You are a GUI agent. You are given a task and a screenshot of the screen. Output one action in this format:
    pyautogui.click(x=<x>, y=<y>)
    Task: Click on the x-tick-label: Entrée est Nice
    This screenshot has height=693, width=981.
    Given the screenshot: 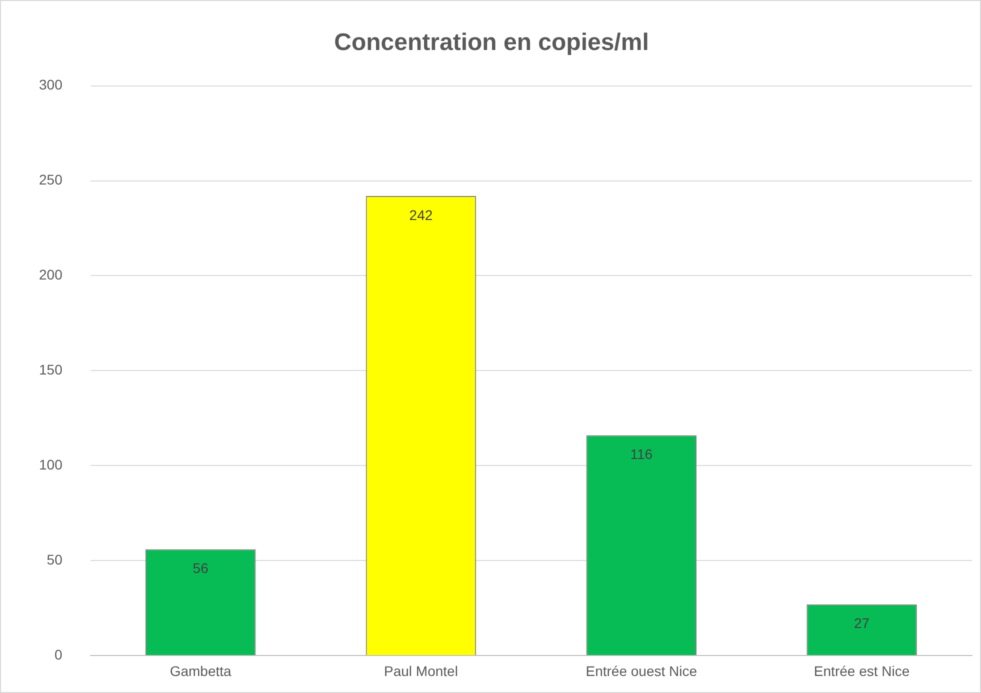 What is the action you would take?
    pyautogui.click(x=862, y=670)
    